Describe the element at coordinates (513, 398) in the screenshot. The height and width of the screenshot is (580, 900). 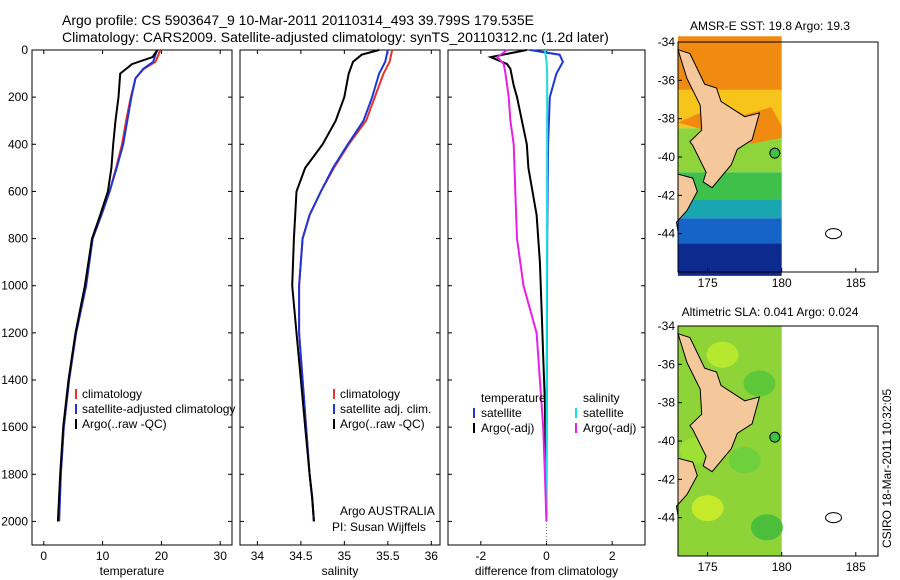
I see `legend-group-title: temperature` at that location.